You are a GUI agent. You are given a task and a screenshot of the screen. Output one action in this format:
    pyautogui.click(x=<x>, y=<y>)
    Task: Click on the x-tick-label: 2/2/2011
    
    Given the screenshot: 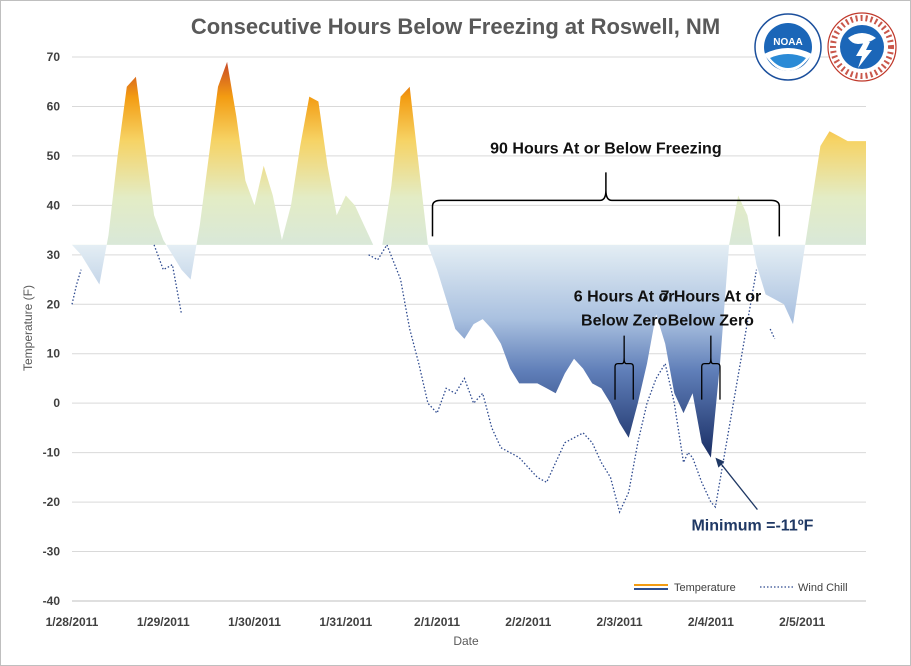 What is the action you would take?
    pyautogui.click(x=528, y=622)
    